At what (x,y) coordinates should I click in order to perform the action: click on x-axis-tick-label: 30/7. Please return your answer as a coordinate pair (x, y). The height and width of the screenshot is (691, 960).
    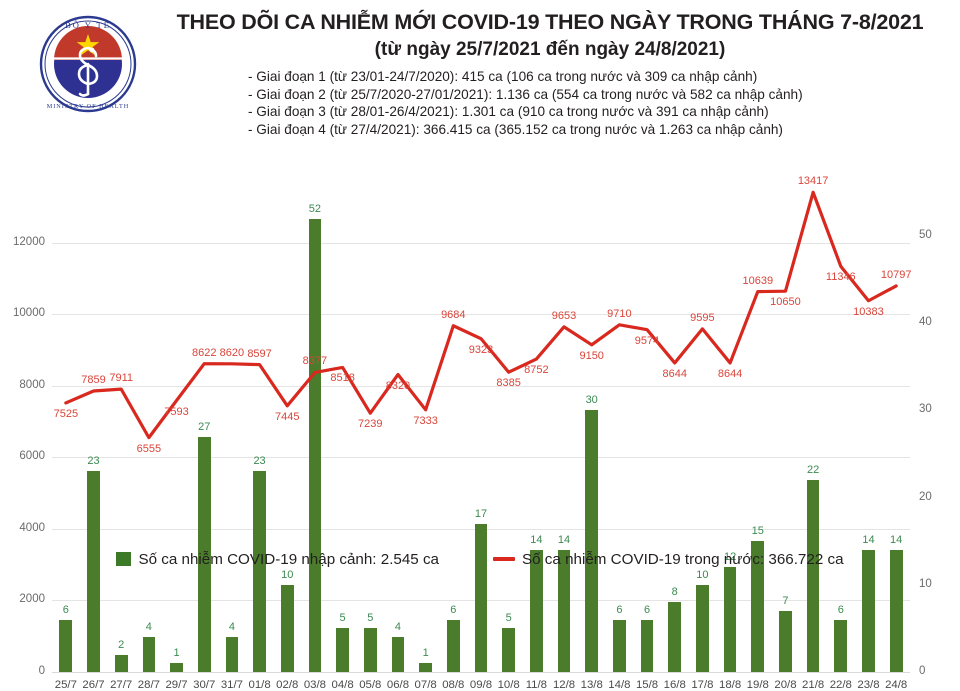
    Looking at the image, I should click on (204, 685).